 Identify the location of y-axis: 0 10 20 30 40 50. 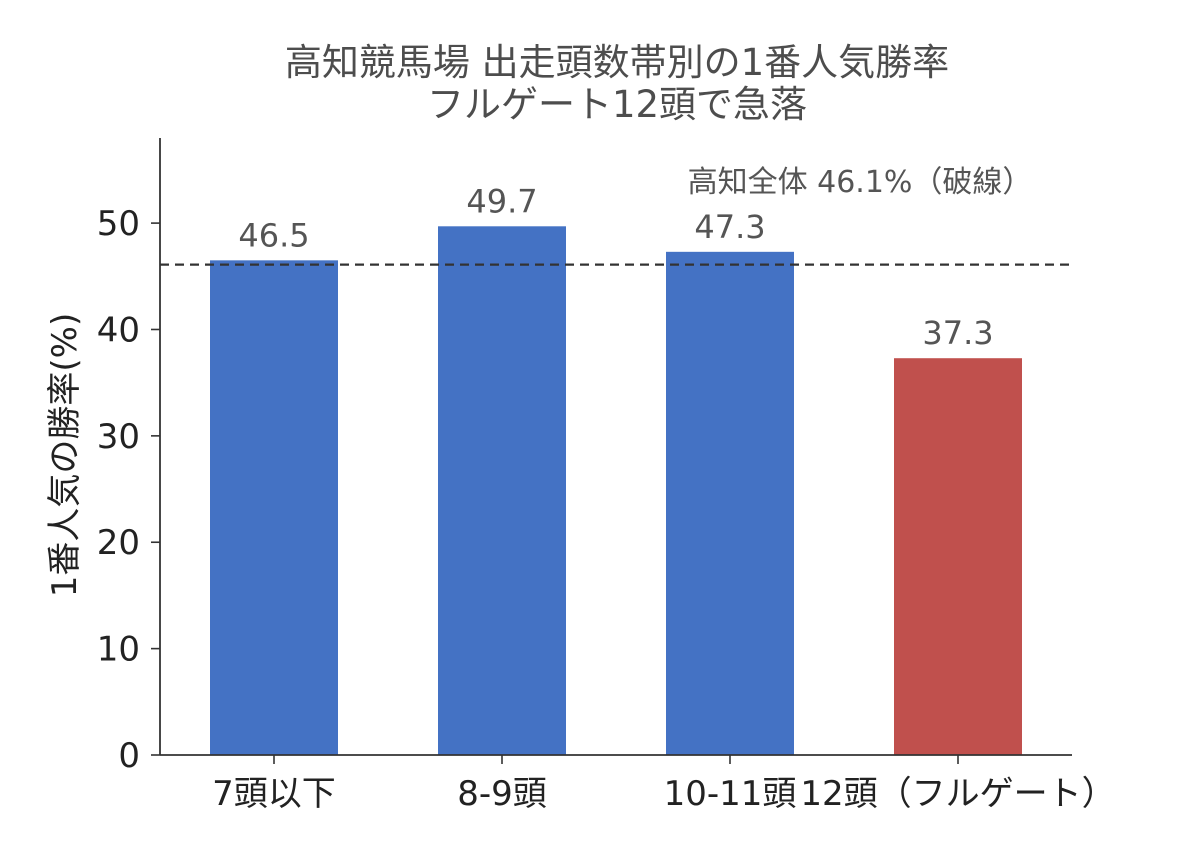
(129, 457).